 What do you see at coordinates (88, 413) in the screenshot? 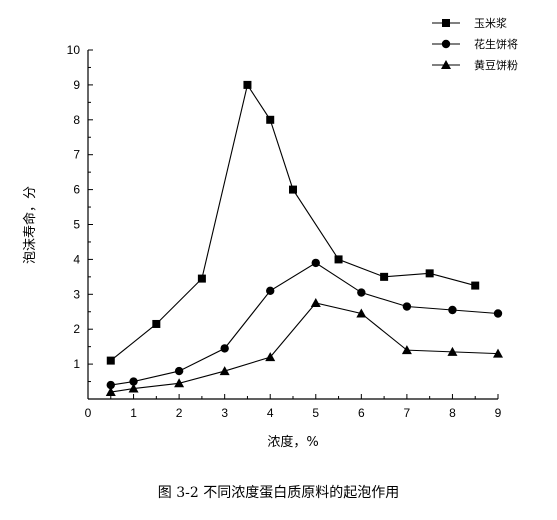
I see `x-tick-label: 0` at bounding box center [88, 413].